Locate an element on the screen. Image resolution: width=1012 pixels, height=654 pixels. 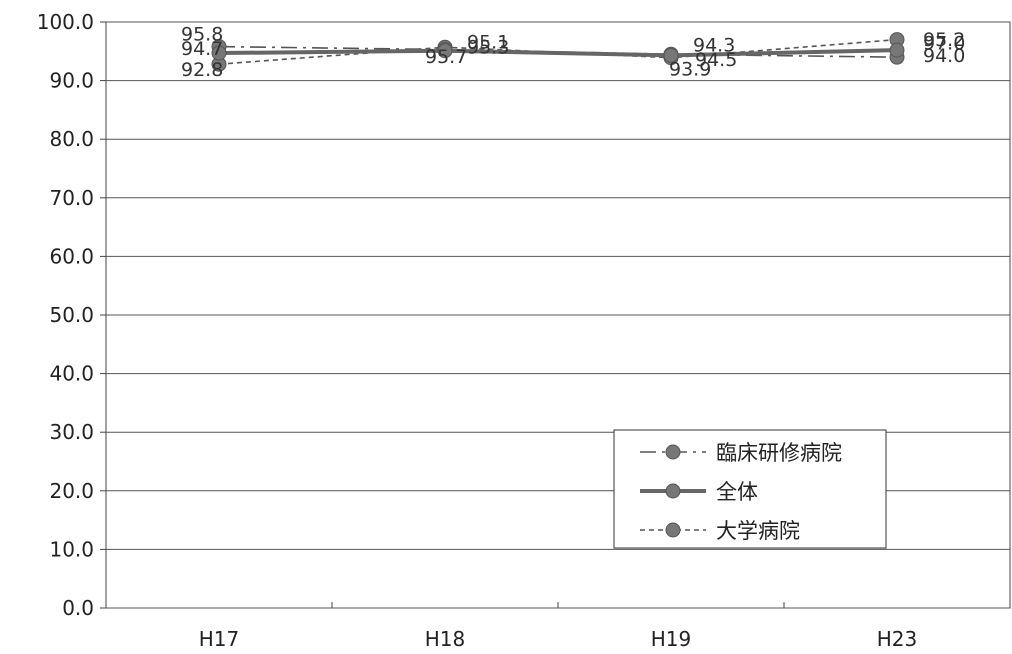
data-label: 94.0 is located at coordinates (944, 56).